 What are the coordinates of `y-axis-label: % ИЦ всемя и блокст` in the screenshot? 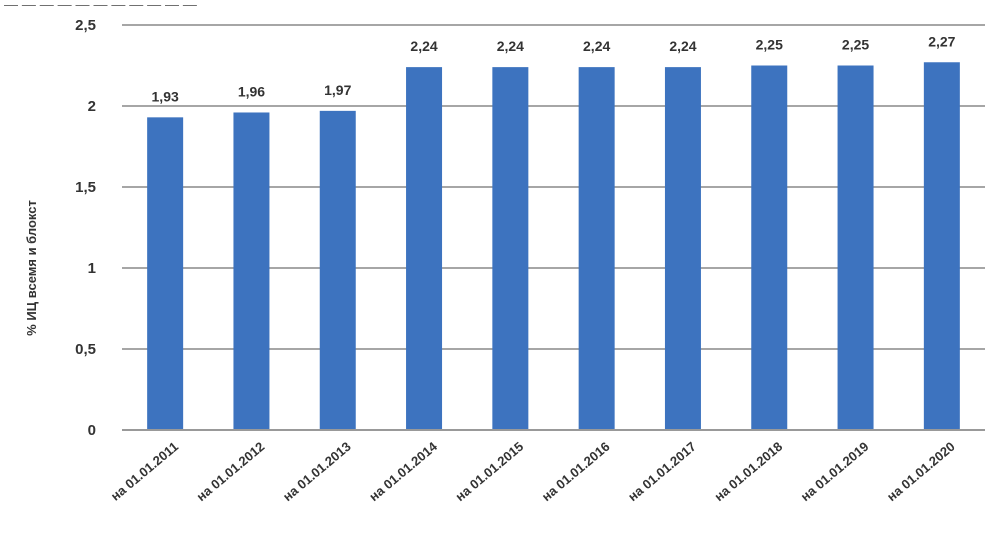 It's located at (31, 268).